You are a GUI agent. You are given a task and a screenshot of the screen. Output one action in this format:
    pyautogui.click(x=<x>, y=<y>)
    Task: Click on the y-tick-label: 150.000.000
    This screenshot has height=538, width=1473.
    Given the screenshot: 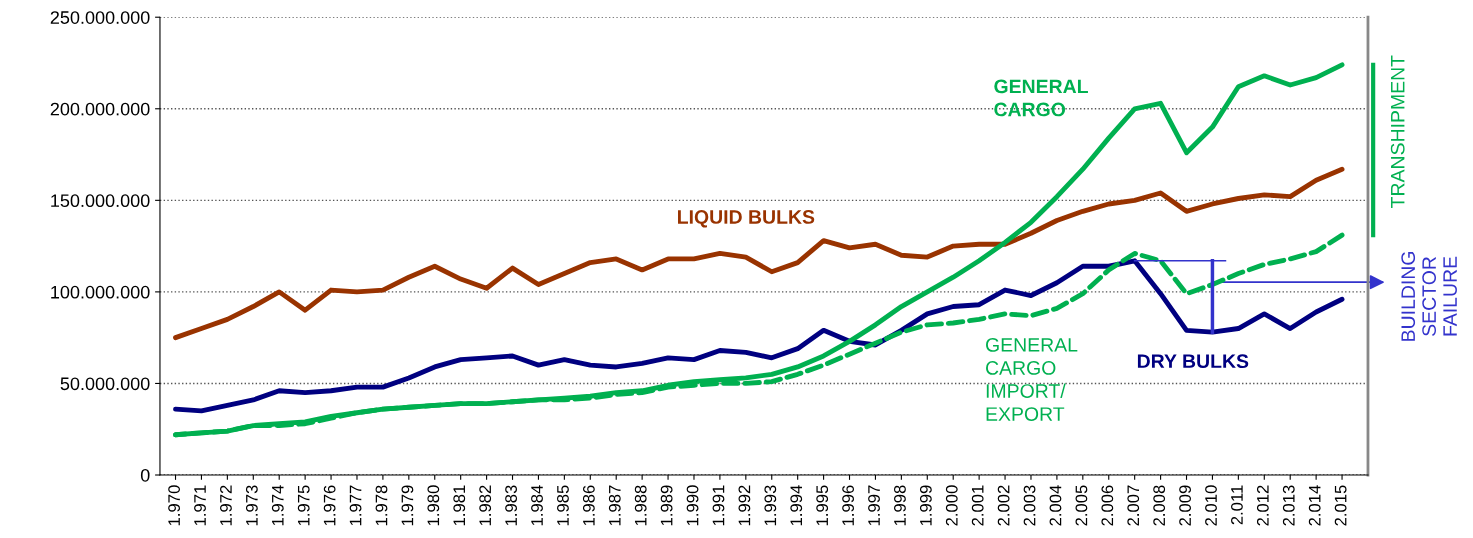 What is the action you would take?
    pyautogui.click(x=100, y=201)
    